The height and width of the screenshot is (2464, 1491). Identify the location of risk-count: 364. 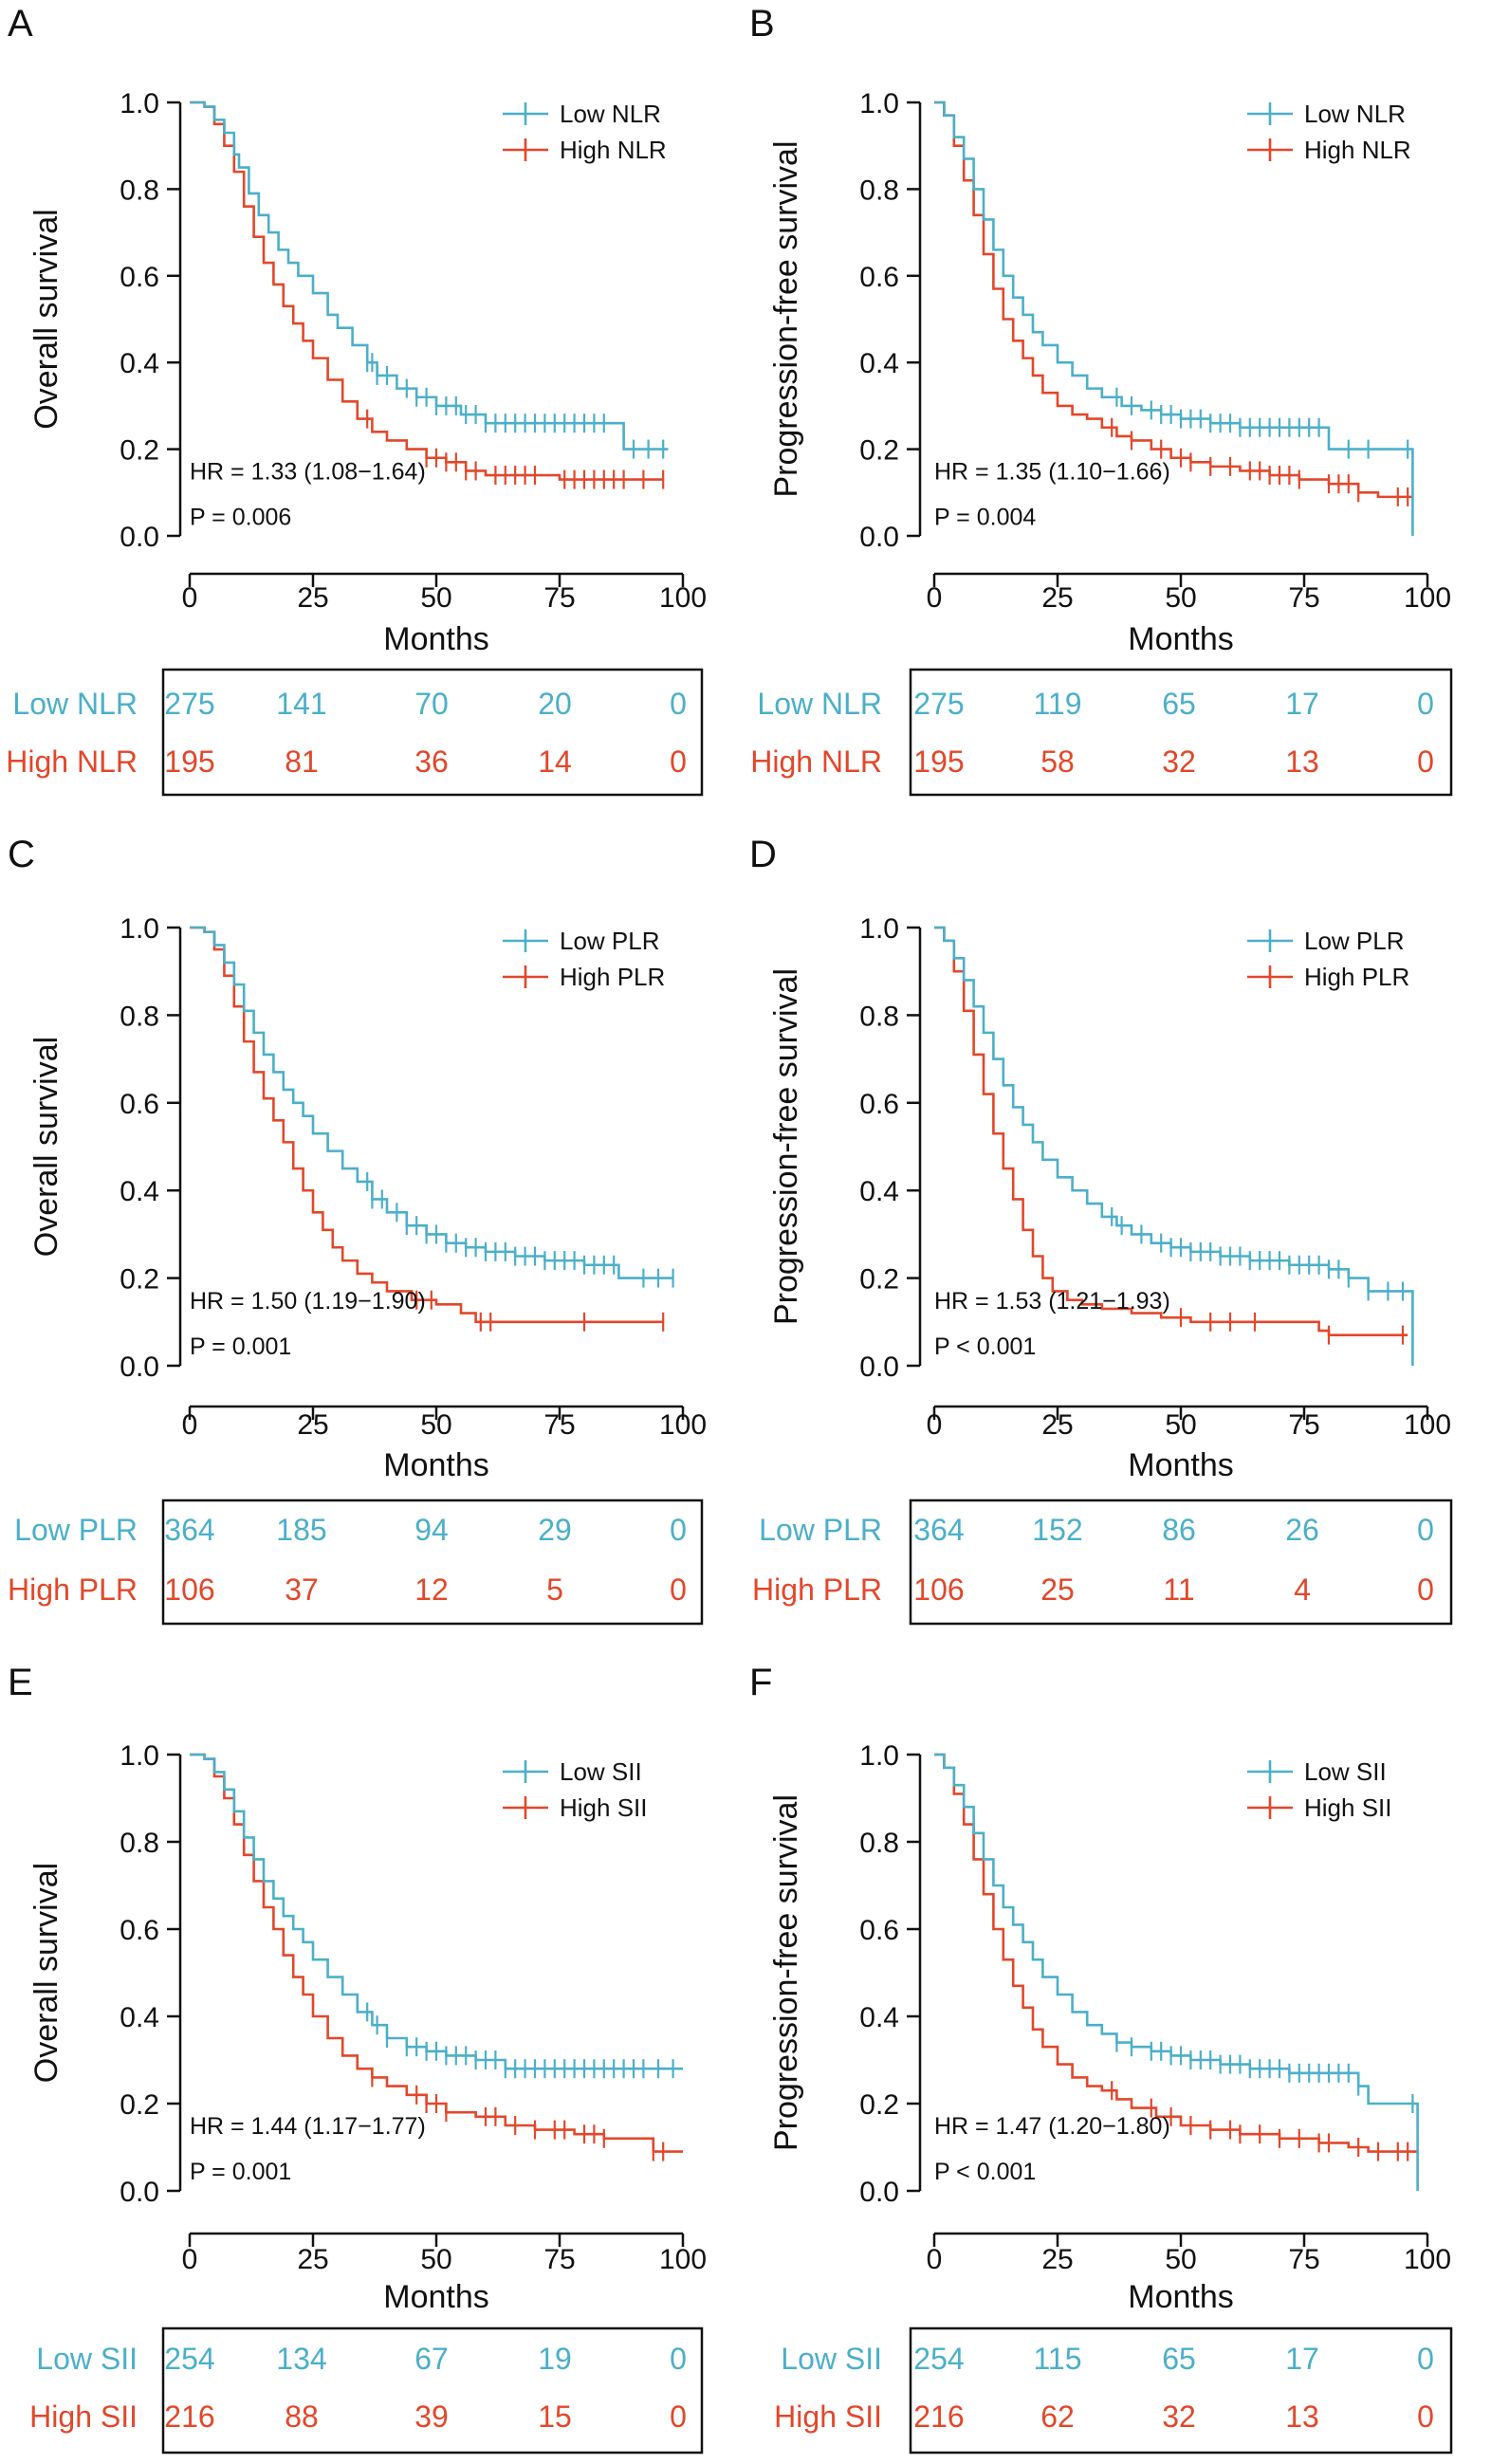
(189, 1530).